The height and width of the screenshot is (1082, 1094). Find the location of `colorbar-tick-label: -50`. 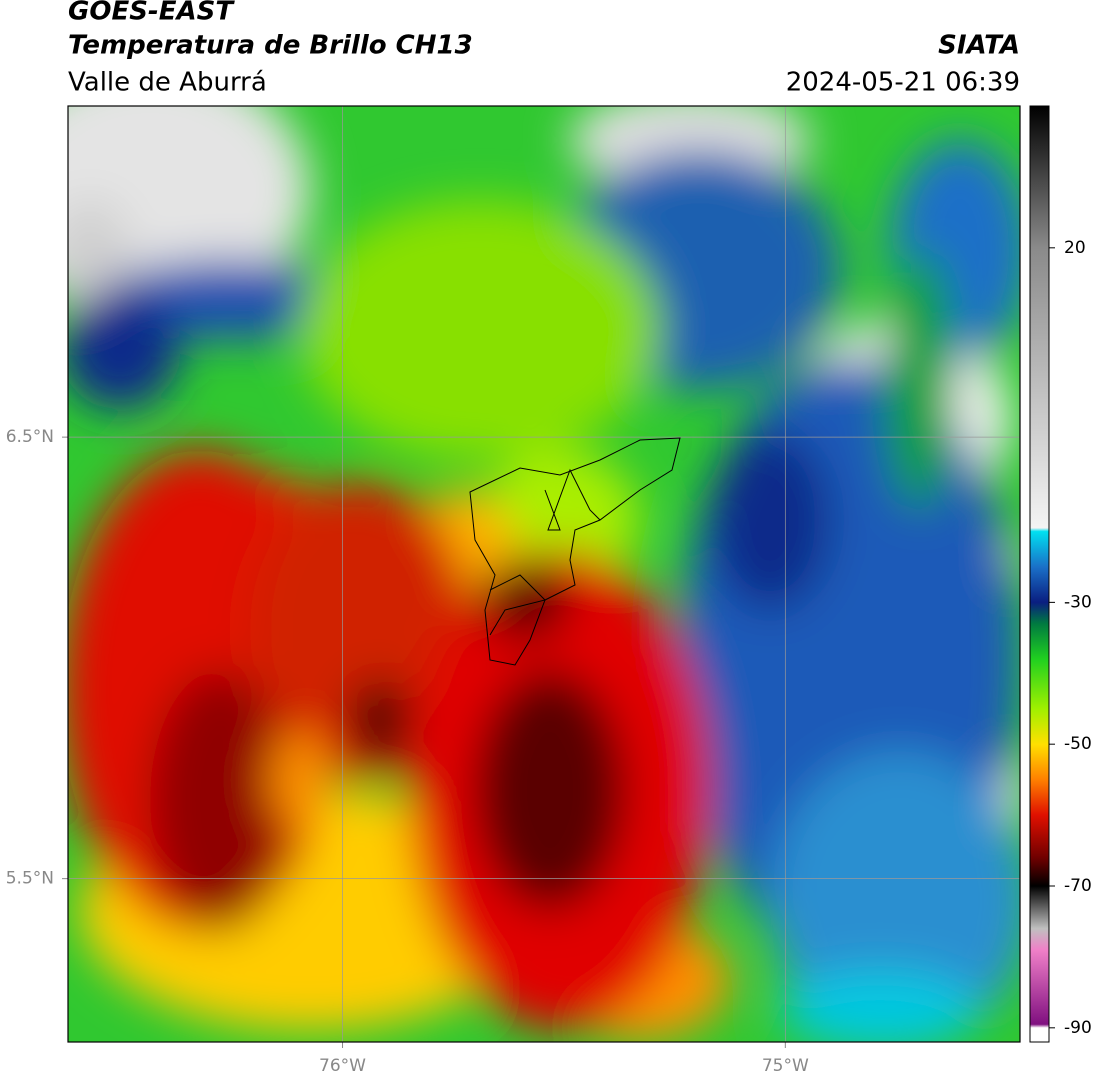

colorbar-tick-label: -50 is located at coordinates (1078, 744).